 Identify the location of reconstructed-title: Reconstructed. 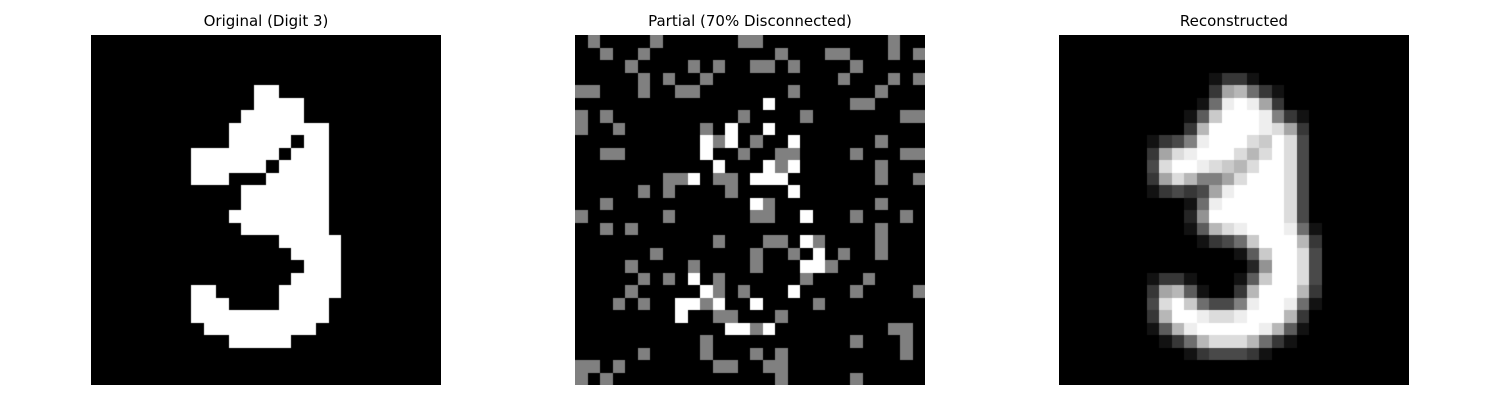
(1234, 21).